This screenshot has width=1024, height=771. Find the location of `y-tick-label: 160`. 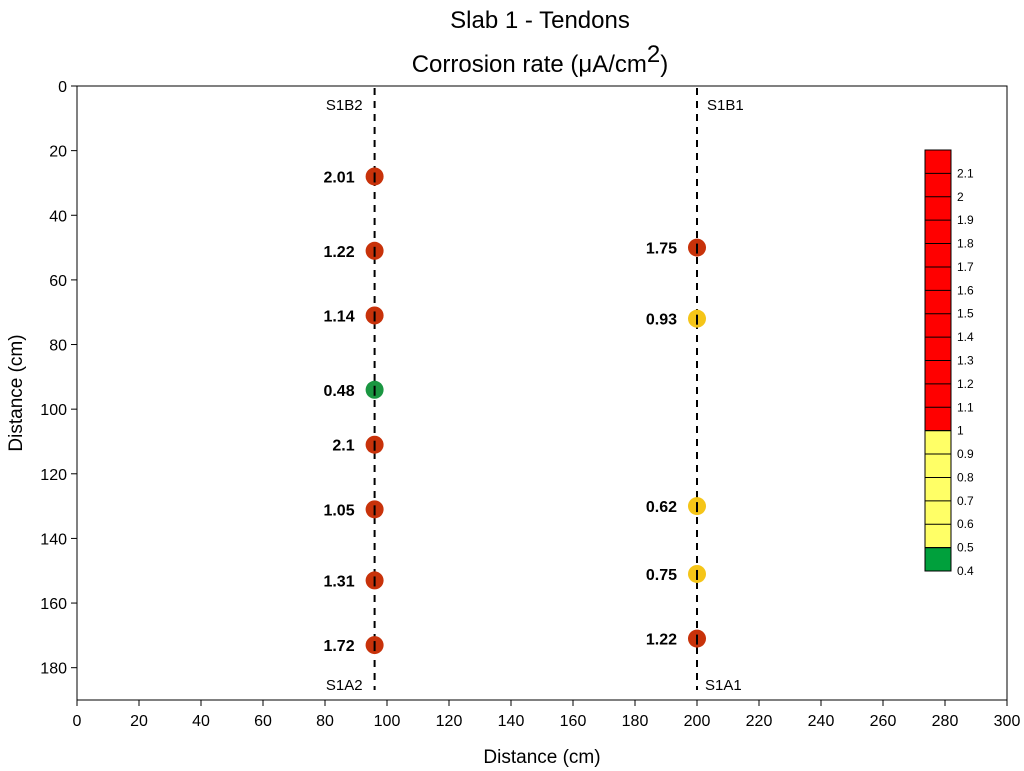

y-tick-label: 160 is located at coordinates (53, 604).